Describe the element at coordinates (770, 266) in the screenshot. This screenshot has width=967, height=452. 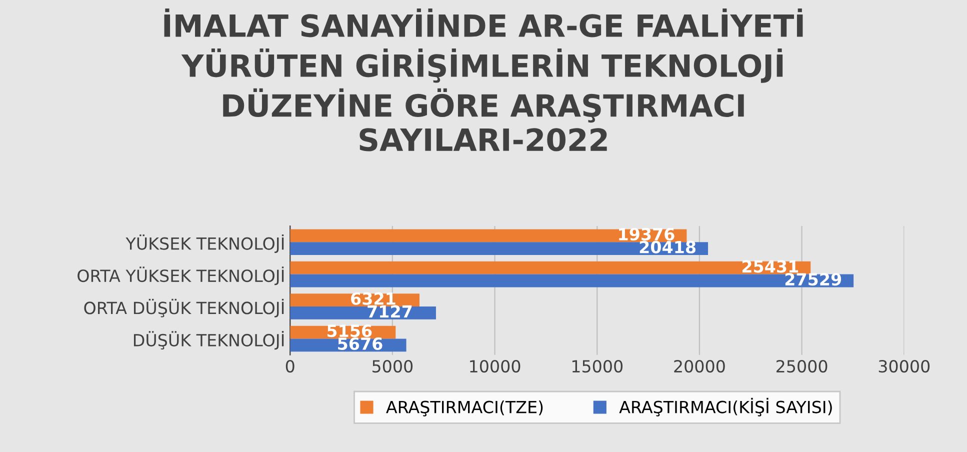
I see `data-label: 25431` at that location.